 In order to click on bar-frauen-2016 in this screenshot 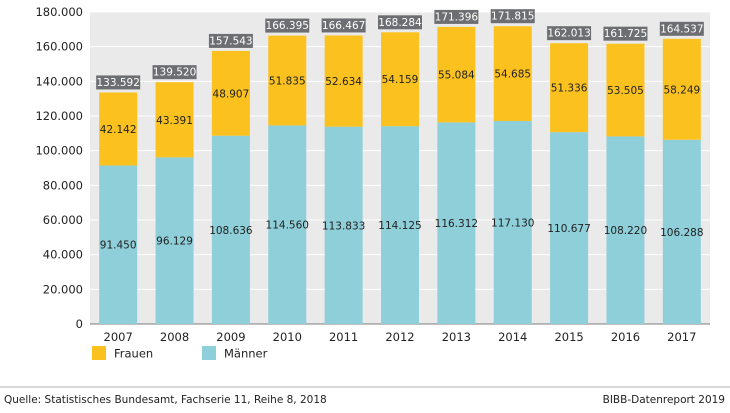, I will do `click(625, 90)`.